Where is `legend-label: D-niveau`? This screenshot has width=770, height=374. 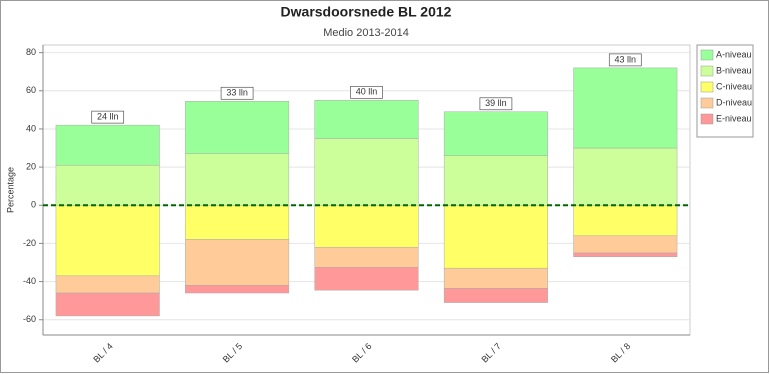
legend-label: D-niveau is located at coordinates (734, 102).